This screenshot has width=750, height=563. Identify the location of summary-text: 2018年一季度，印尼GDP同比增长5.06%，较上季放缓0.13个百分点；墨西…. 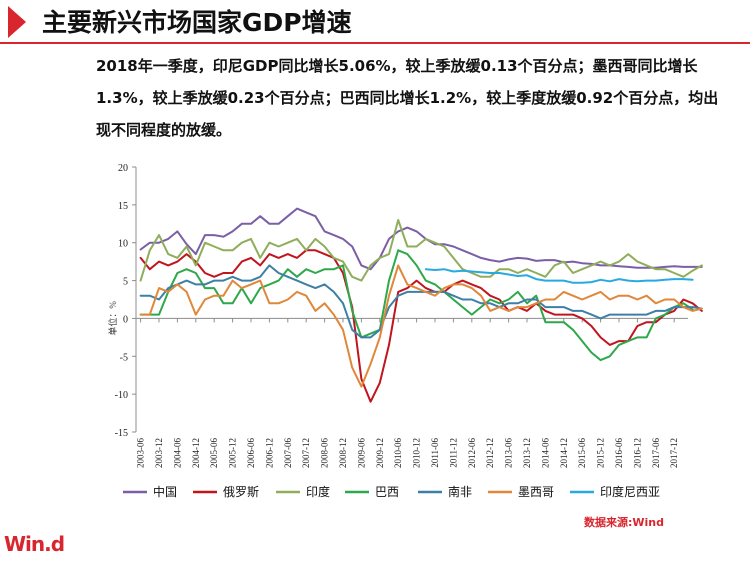
(407, 98).